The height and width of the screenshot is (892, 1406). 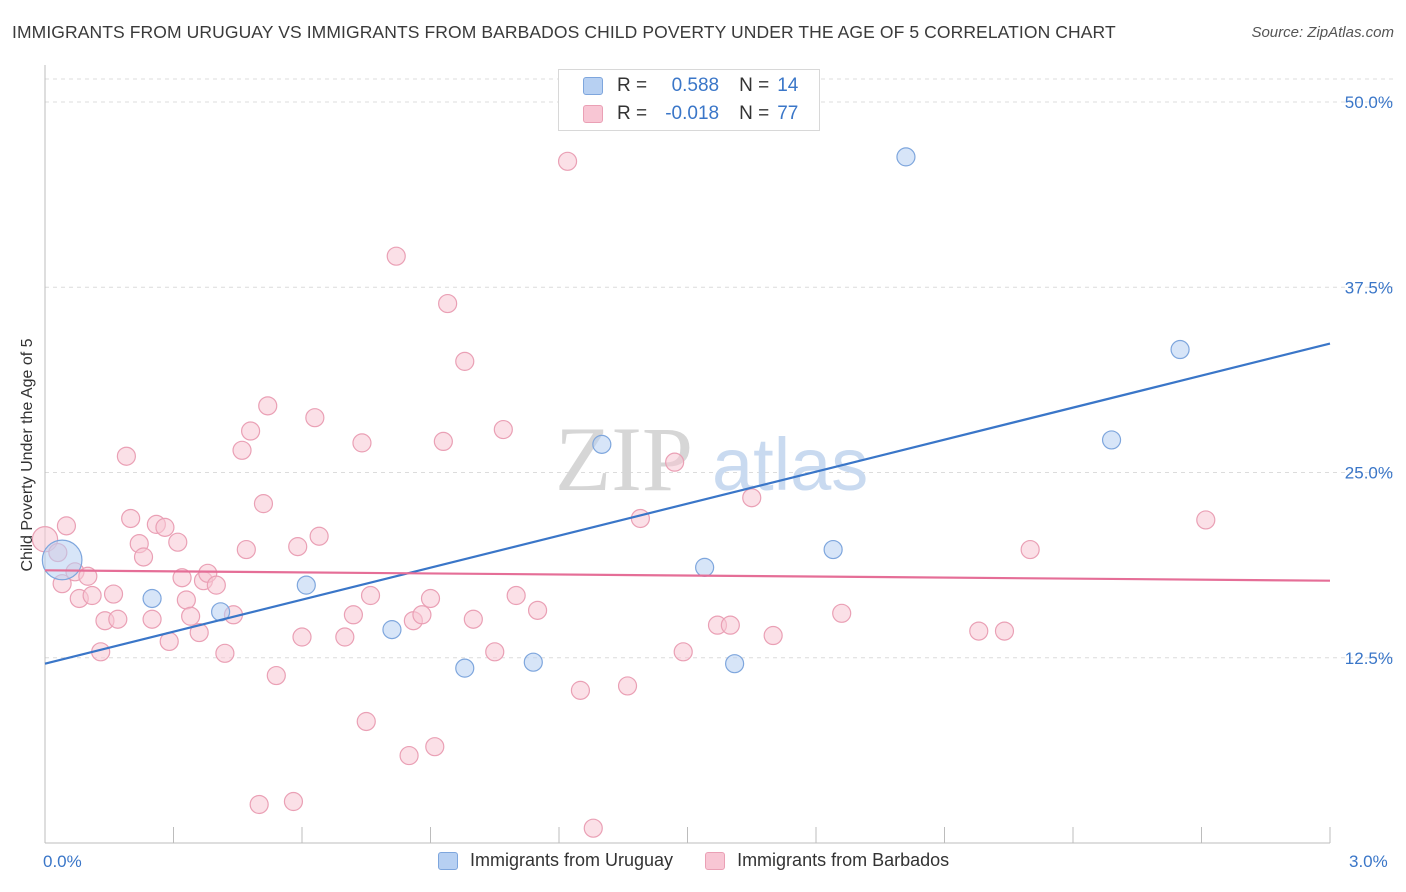 What do you see at coordinates (448, 860) in the screenshot?
I see `series-swatch-uruguay` at bounding box center [448, 860].